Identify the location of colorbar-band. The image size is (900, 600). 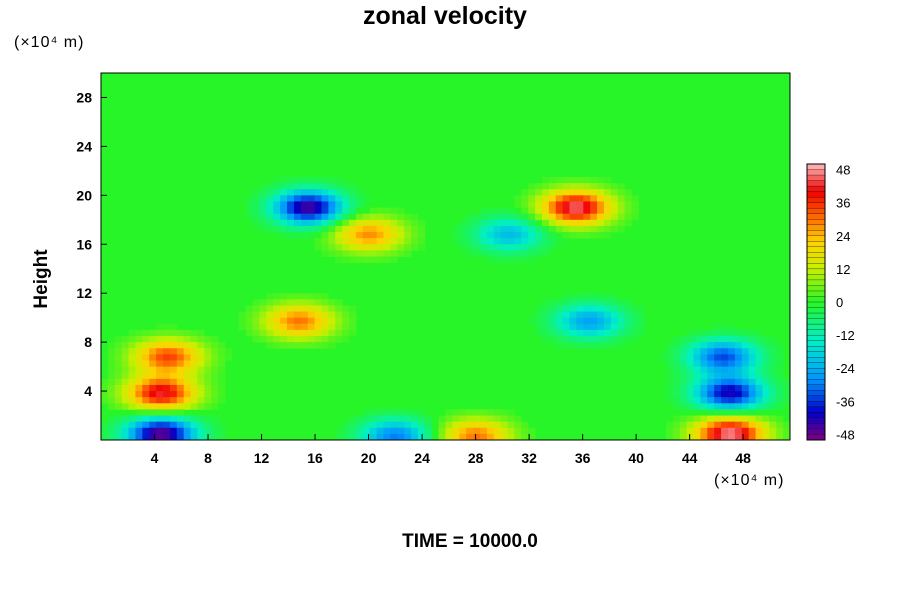
(816, 260).